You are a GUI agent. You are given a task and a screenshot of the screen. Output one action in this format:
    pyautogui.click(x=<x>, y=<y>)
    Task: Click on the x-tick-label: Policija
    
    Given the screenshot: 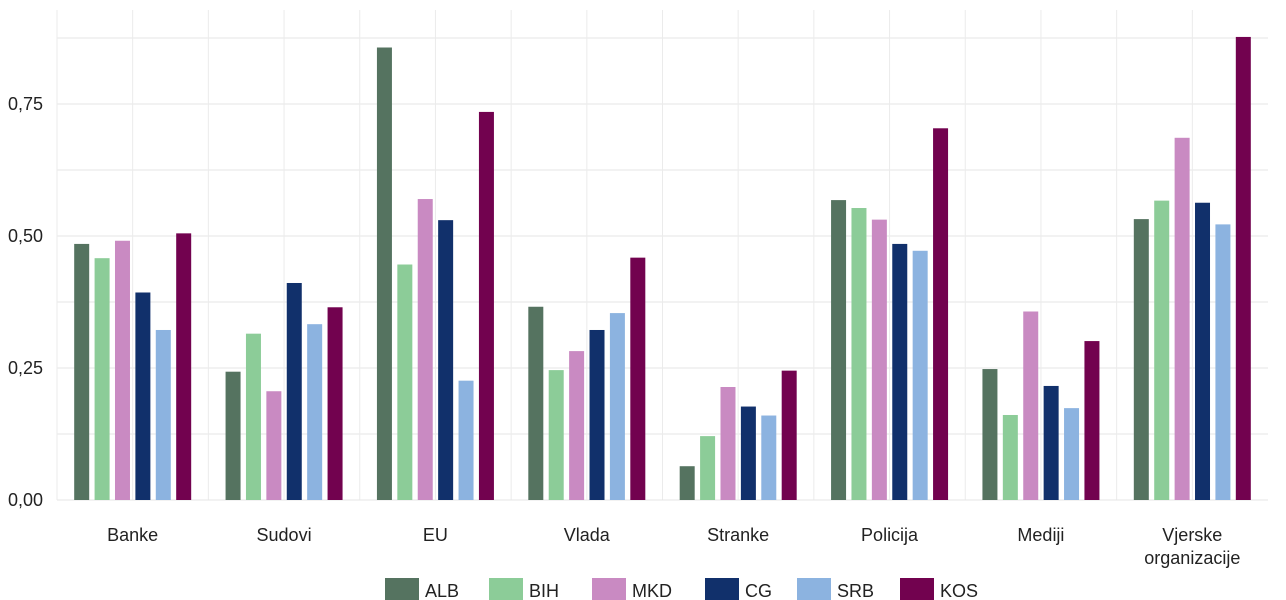 What is the action you would take?
    pyautogui.click(x=890, y=535)
    